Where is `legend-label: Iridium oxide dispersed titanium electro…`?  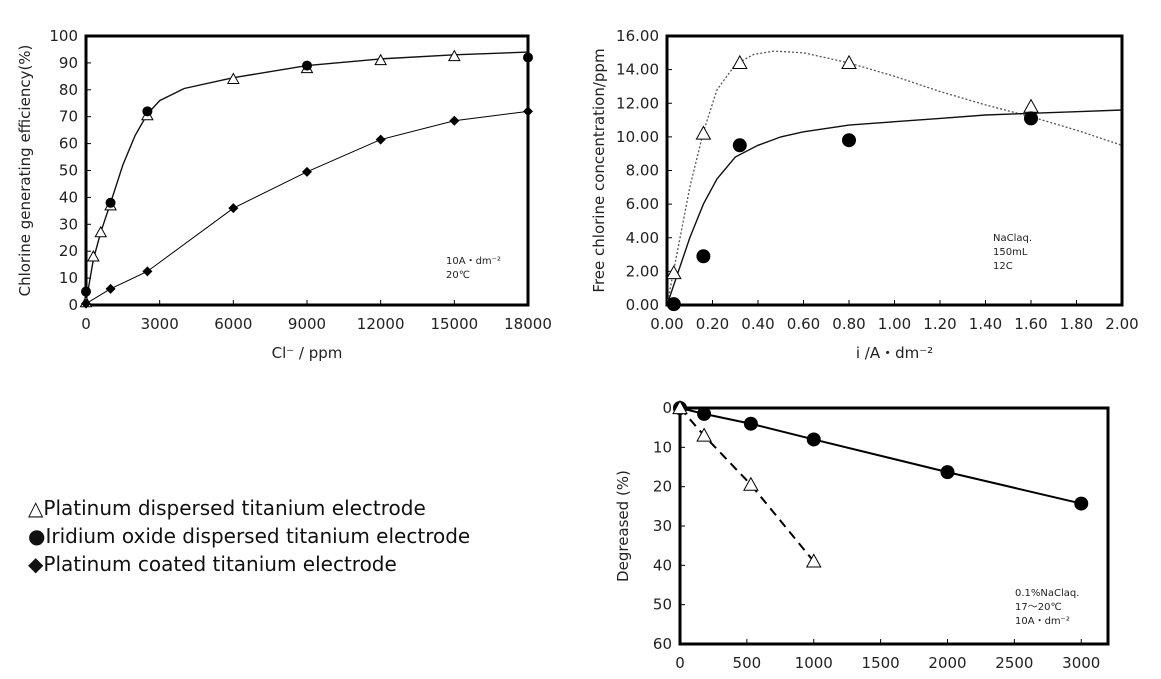
legend-label: Iridium oxide dispersed titanium electro… is located at coordinates (258, 536).